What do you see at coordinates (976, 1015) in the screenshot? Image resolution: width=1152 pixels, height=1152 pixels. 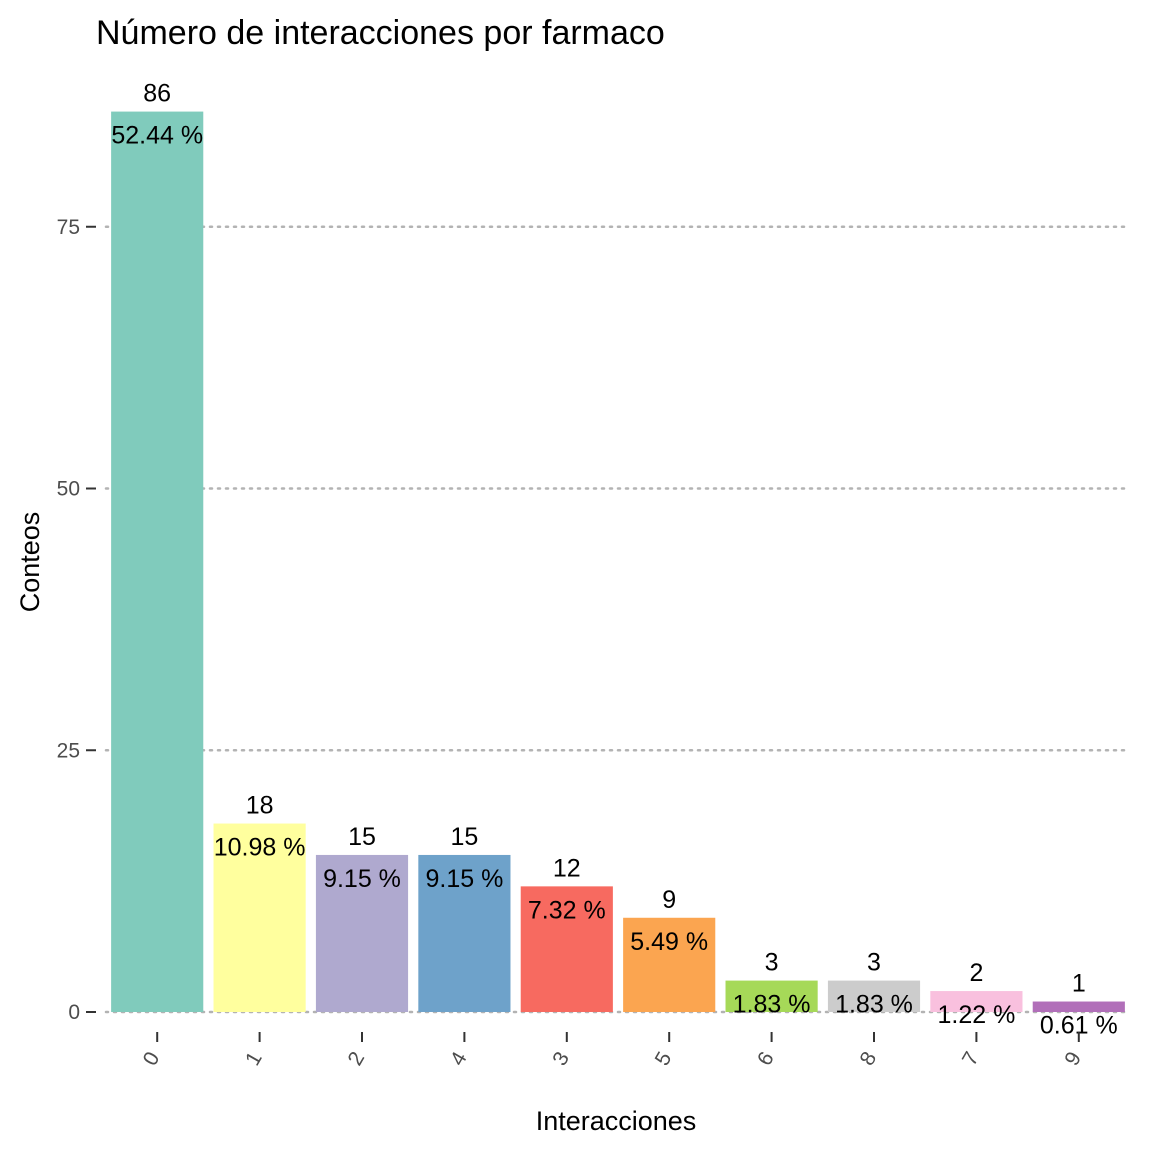 I see `bar-percent-label: 1.22 %` at bounding box center [976, 1015].